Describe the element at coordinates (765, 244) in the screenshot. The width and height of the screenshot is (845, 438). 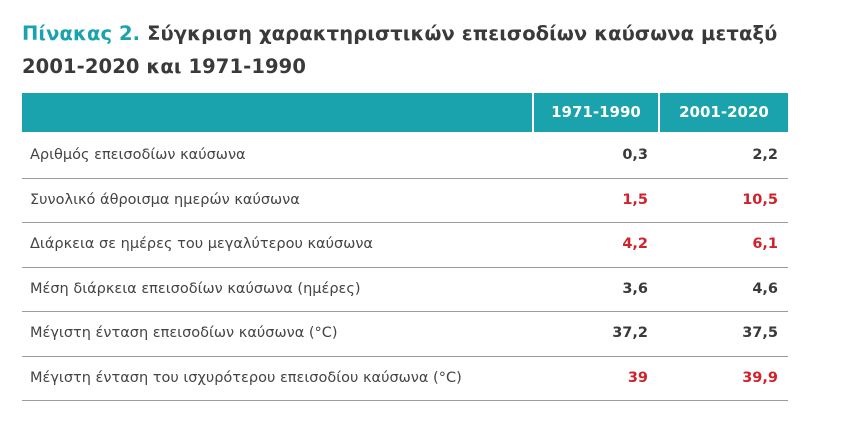
I see `value-2001-2020: 6,1` at that location.